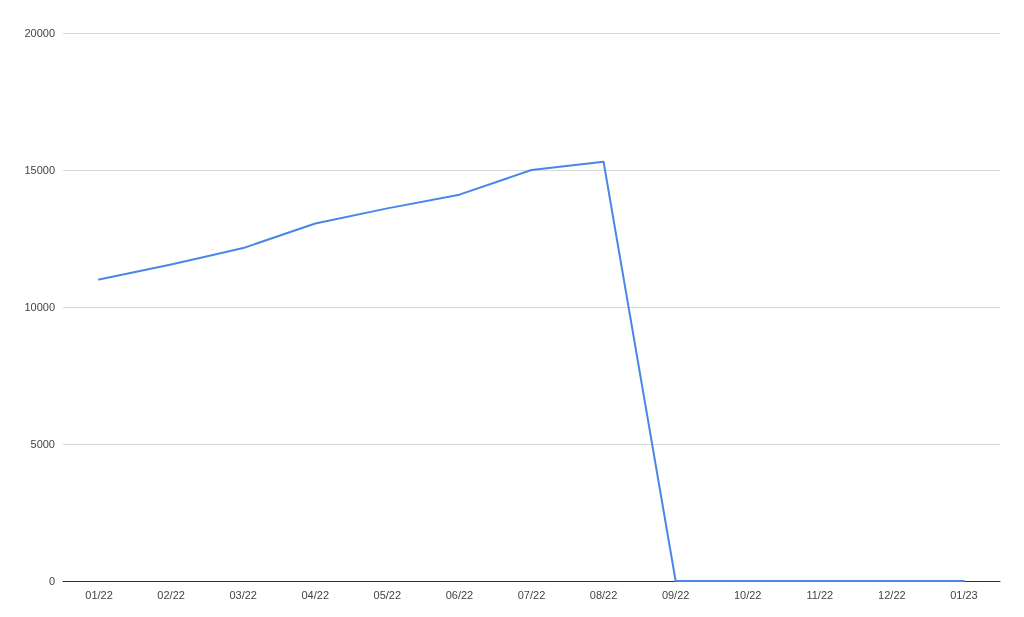 The height and width of the screenshot is (617, 1024). I want to click on x-tick-label: 03/22, so click(243, 594).